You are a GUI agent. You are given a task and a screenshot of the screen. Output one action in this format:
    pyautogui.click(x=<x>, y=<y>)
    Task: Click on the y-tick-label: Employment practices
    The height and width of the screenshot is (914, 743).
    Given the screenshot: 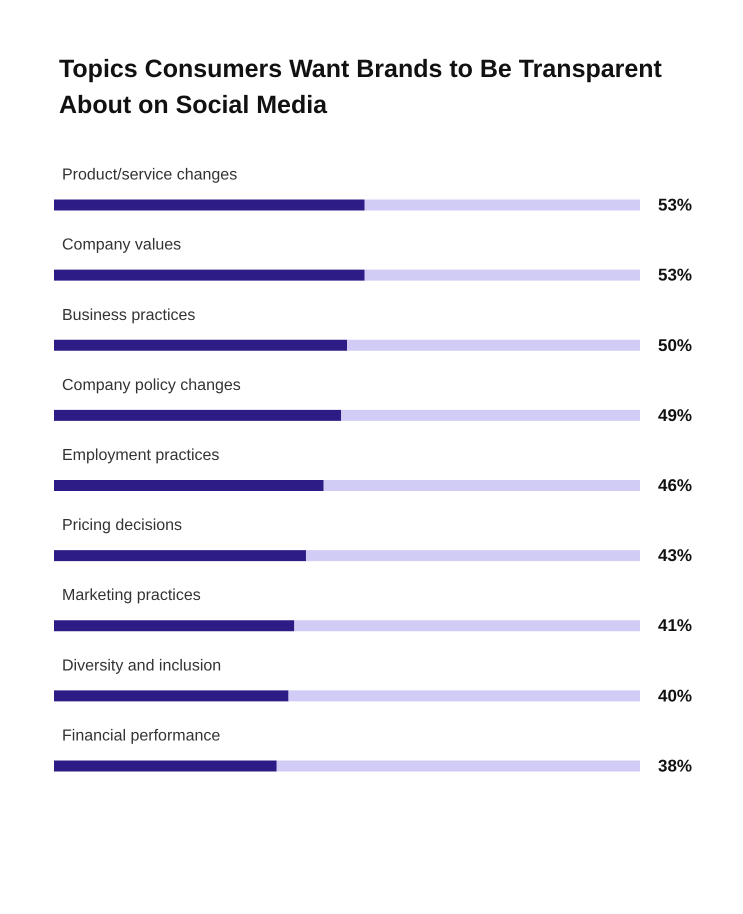 What is the action you would take?
    pyautogui.click(x=141, y=455)
    